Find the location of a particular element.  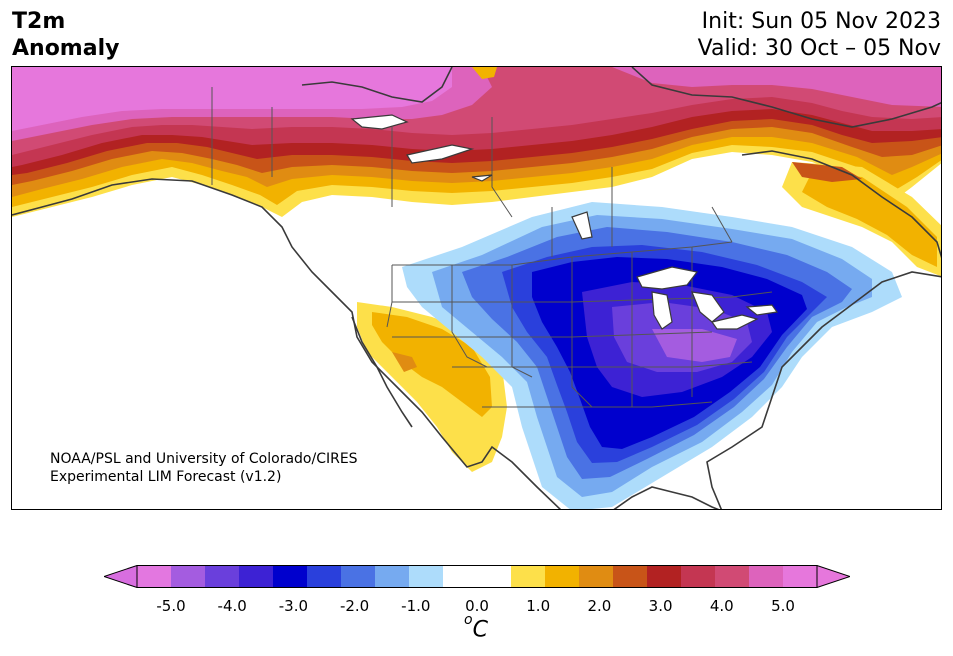

map-title: T2m Anomaly is located at coordinates (65, 35).